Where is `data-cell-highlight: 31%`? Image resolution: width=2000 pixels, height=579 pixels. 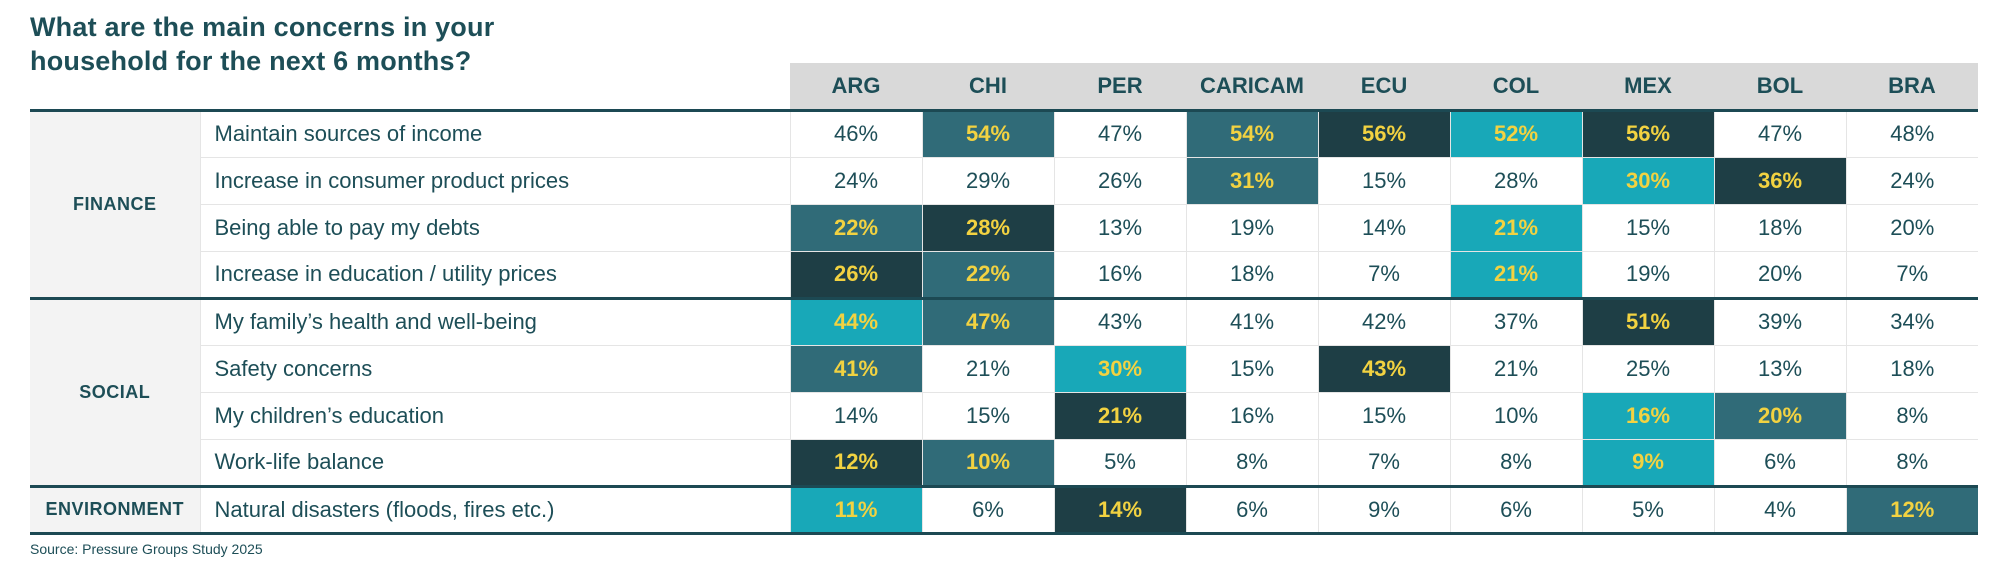 data-cell-highlight: 31% is located at coordinates (1251, 180).